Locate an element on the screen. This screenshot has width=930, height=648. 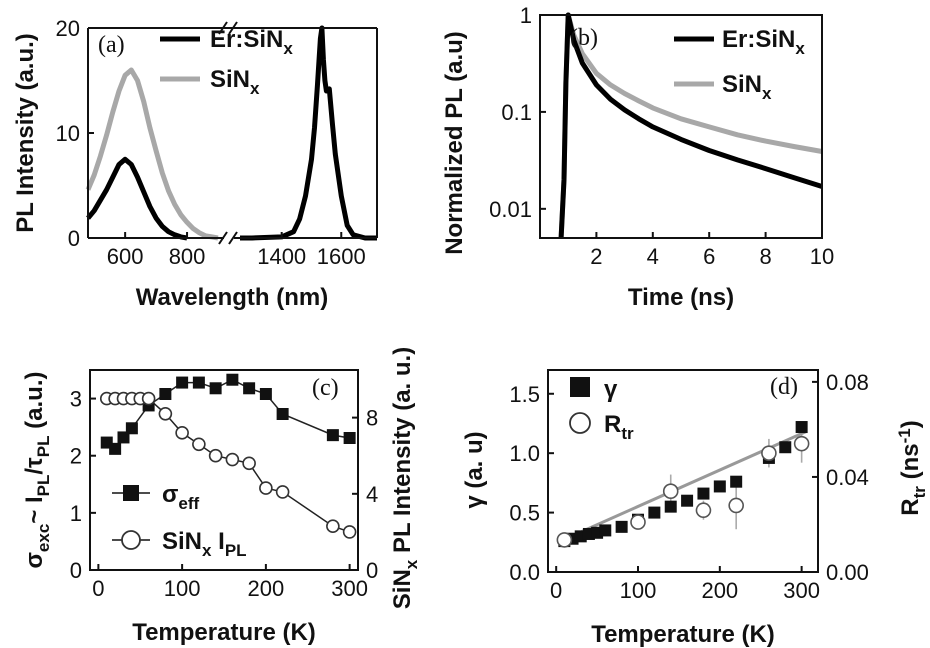
x-tick-label: 2 is located at coordinates (596, 256).